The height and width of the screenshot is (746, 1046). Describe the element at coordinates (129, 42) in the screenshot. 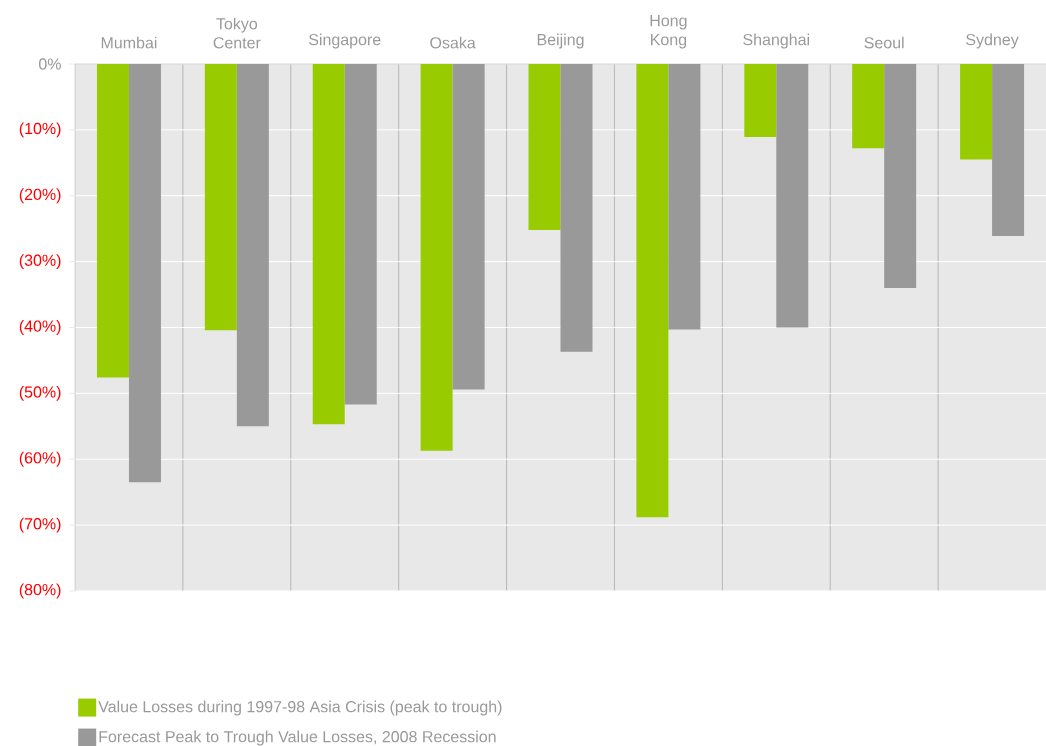

I see `x-tick-label: Mumbai` at that location.